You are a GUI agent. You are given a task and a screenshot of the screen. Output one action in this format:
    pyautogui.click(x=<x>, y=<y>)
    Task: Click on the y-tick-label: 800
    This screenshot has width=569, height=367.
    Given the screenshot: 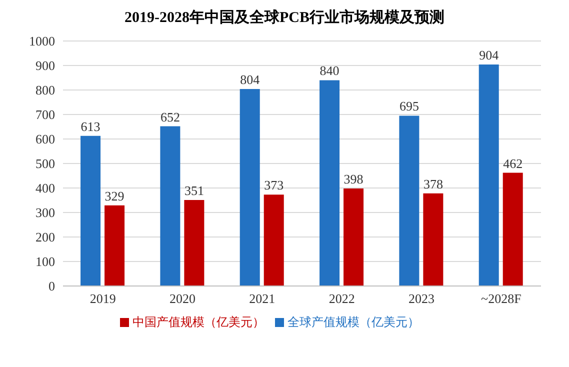 What is the action you would take?
    pyautogui.click(x=45, y=90)
    